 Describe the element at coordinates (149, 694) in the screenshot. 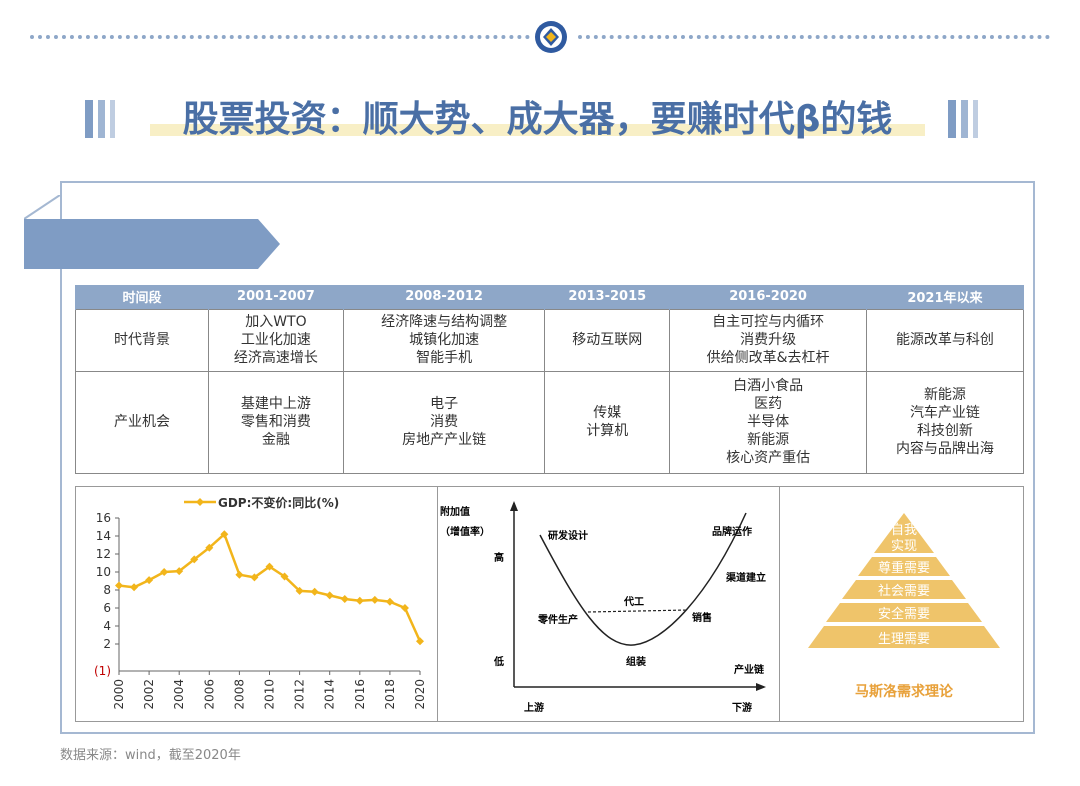

I see `x-tick-label: 2002` at that location.